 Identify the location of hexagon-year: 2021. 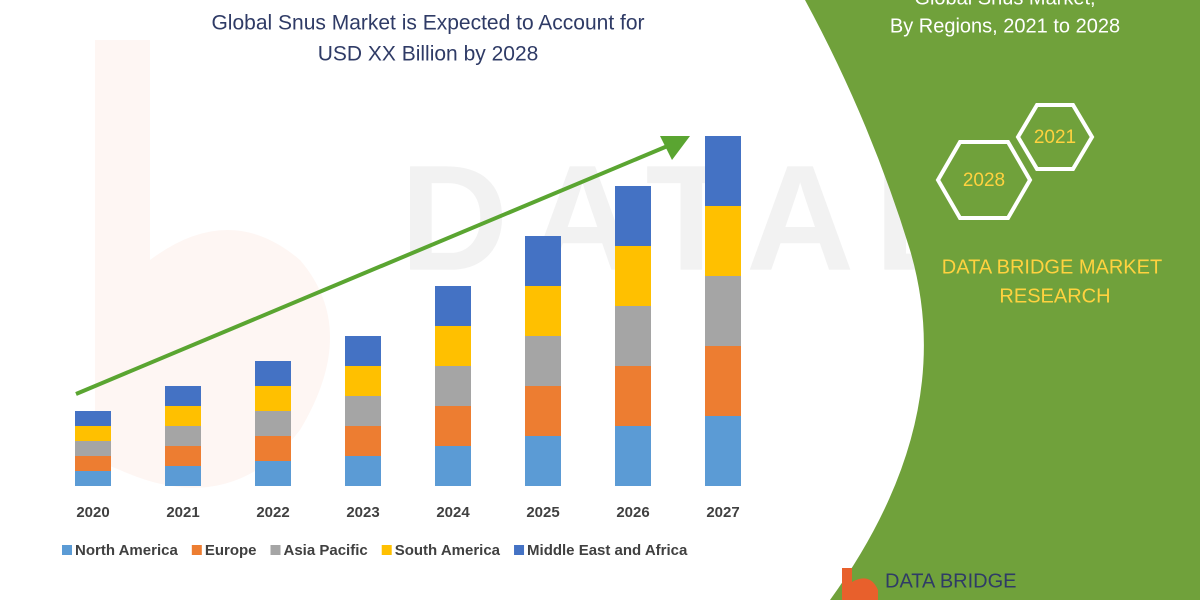
(1055, 137).